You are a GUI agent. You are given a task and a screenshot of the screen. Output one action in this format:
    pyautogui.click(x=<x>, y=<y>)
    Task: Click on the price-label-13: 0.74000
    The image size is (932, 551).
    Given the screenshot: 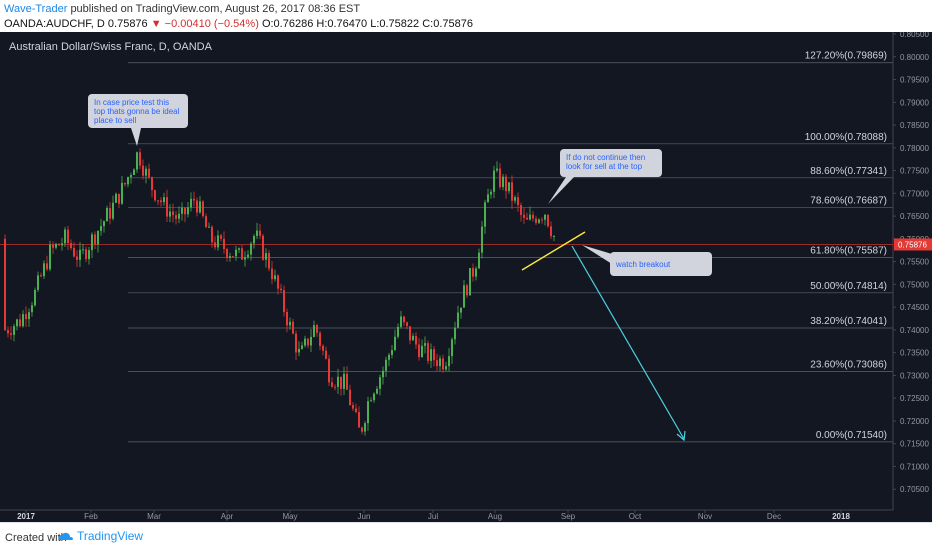 What is the action you would take?
    pyautogui.click(x=914, y=330)
    